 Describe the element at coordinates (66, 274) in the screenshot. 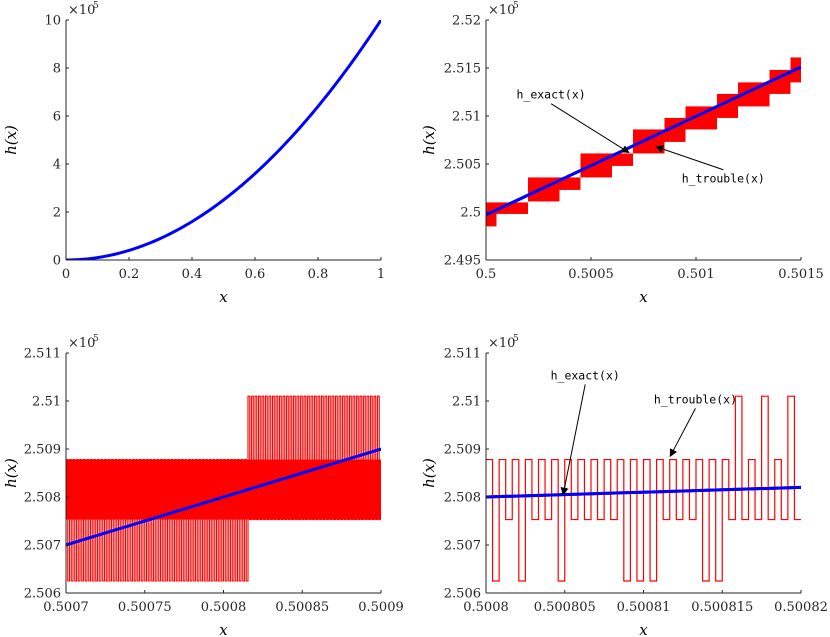

I see `x-tick-label: 0` at that location.